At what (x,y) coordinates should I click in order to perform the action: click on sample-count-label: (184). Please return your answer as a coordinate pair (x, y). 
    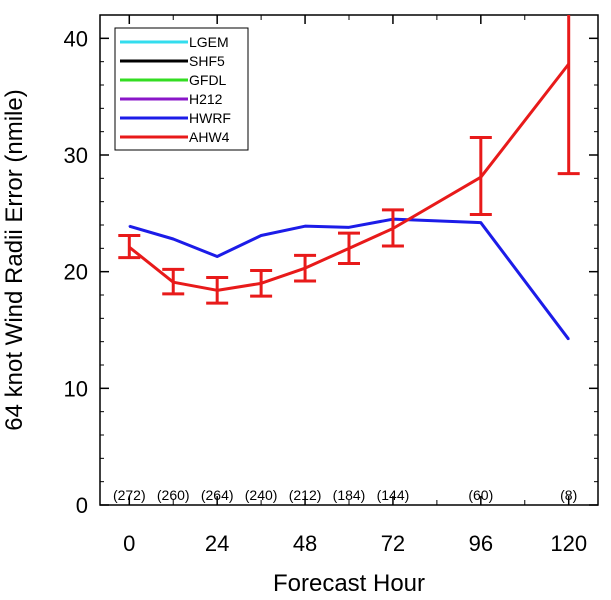
    Looking at the image, I should click on (349, 495).